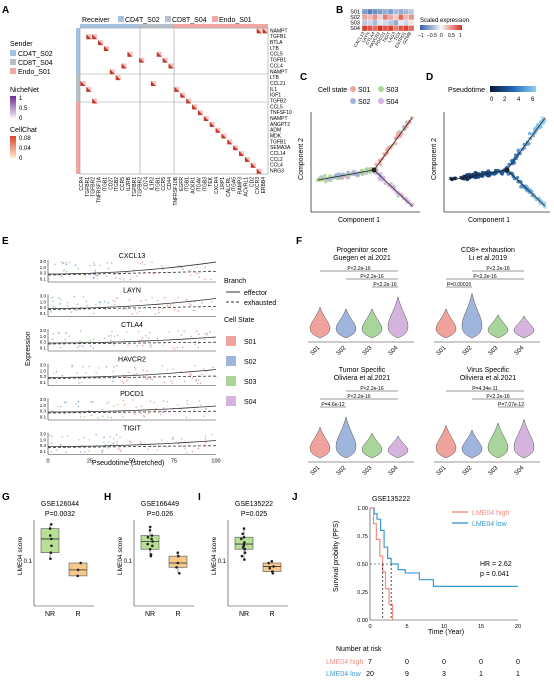 The height and width of the screenshot is (685, 554). What do you see at coordinates (43, 336) in the screenshot?
I see `y-tick-label: 1.0` at bounding box center [43, 336].